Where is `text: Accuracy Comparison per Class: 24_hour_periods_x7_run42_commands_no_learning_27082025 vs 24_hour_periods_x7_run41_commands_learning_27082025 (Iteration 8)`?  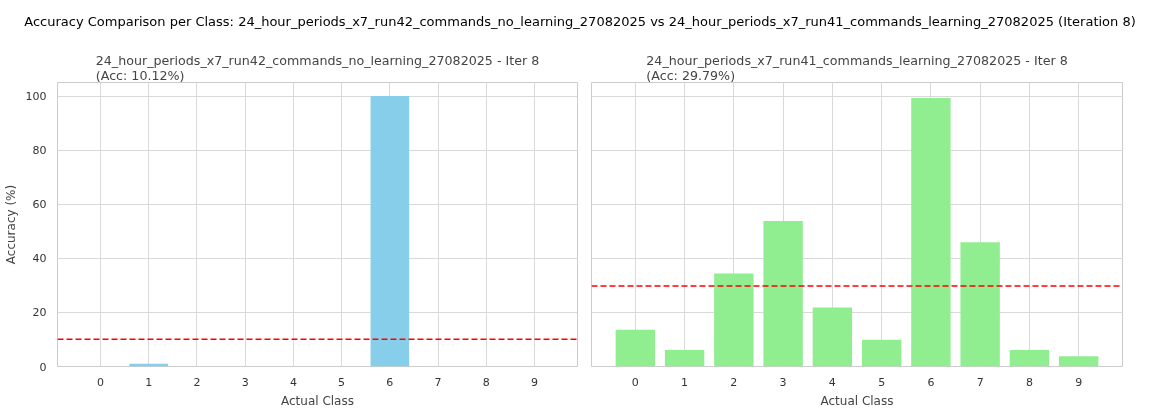 text: Accuracy Comparison per Class: 24_hour_periods_x7_run42_commands_no_learning_27082025 vs 24_hour_periods_x7_run41_commands_learning_27082025 (Iteration 8) is located at coordinates (580, 22).